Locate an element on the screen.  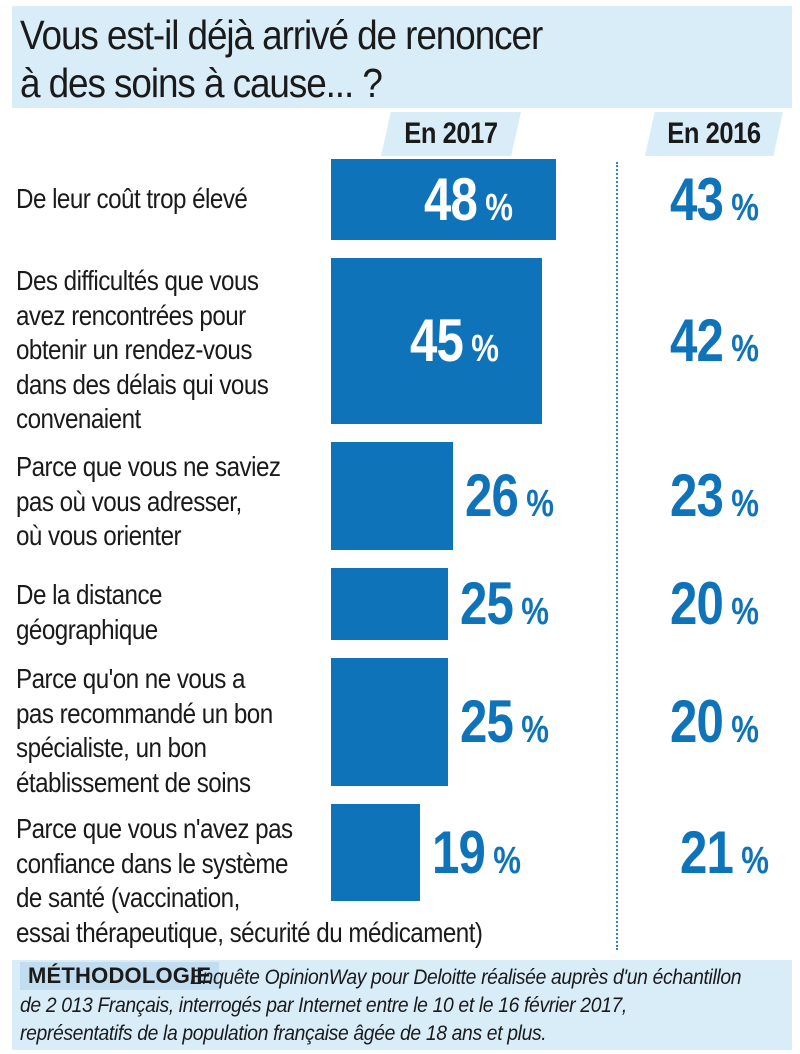
chart-title-line-2: à des soins à cause... ? is located at coordinates (201, 83).